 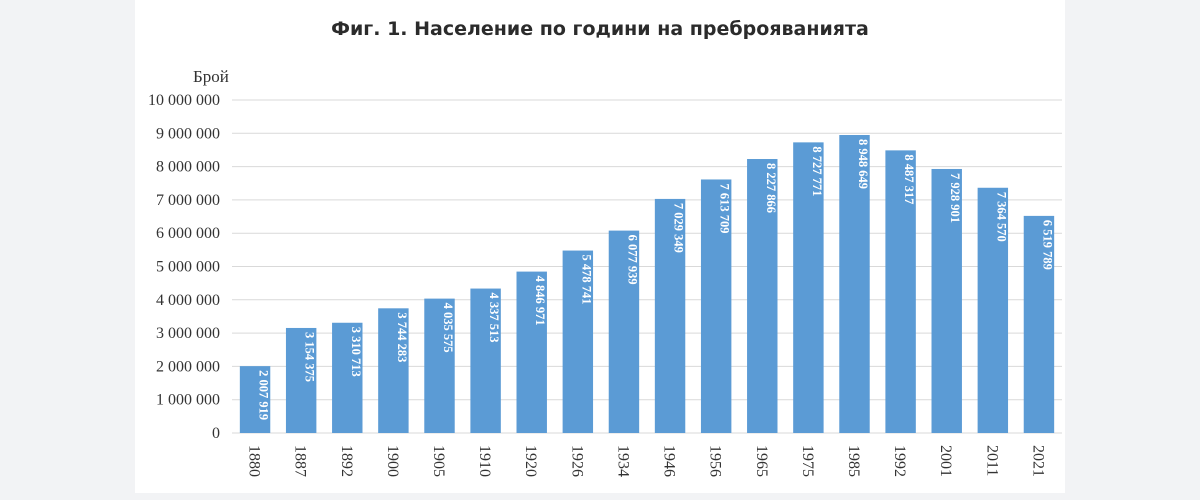 I want to click on y-tick-label: 7 000 000, so click(x=188, y=200).